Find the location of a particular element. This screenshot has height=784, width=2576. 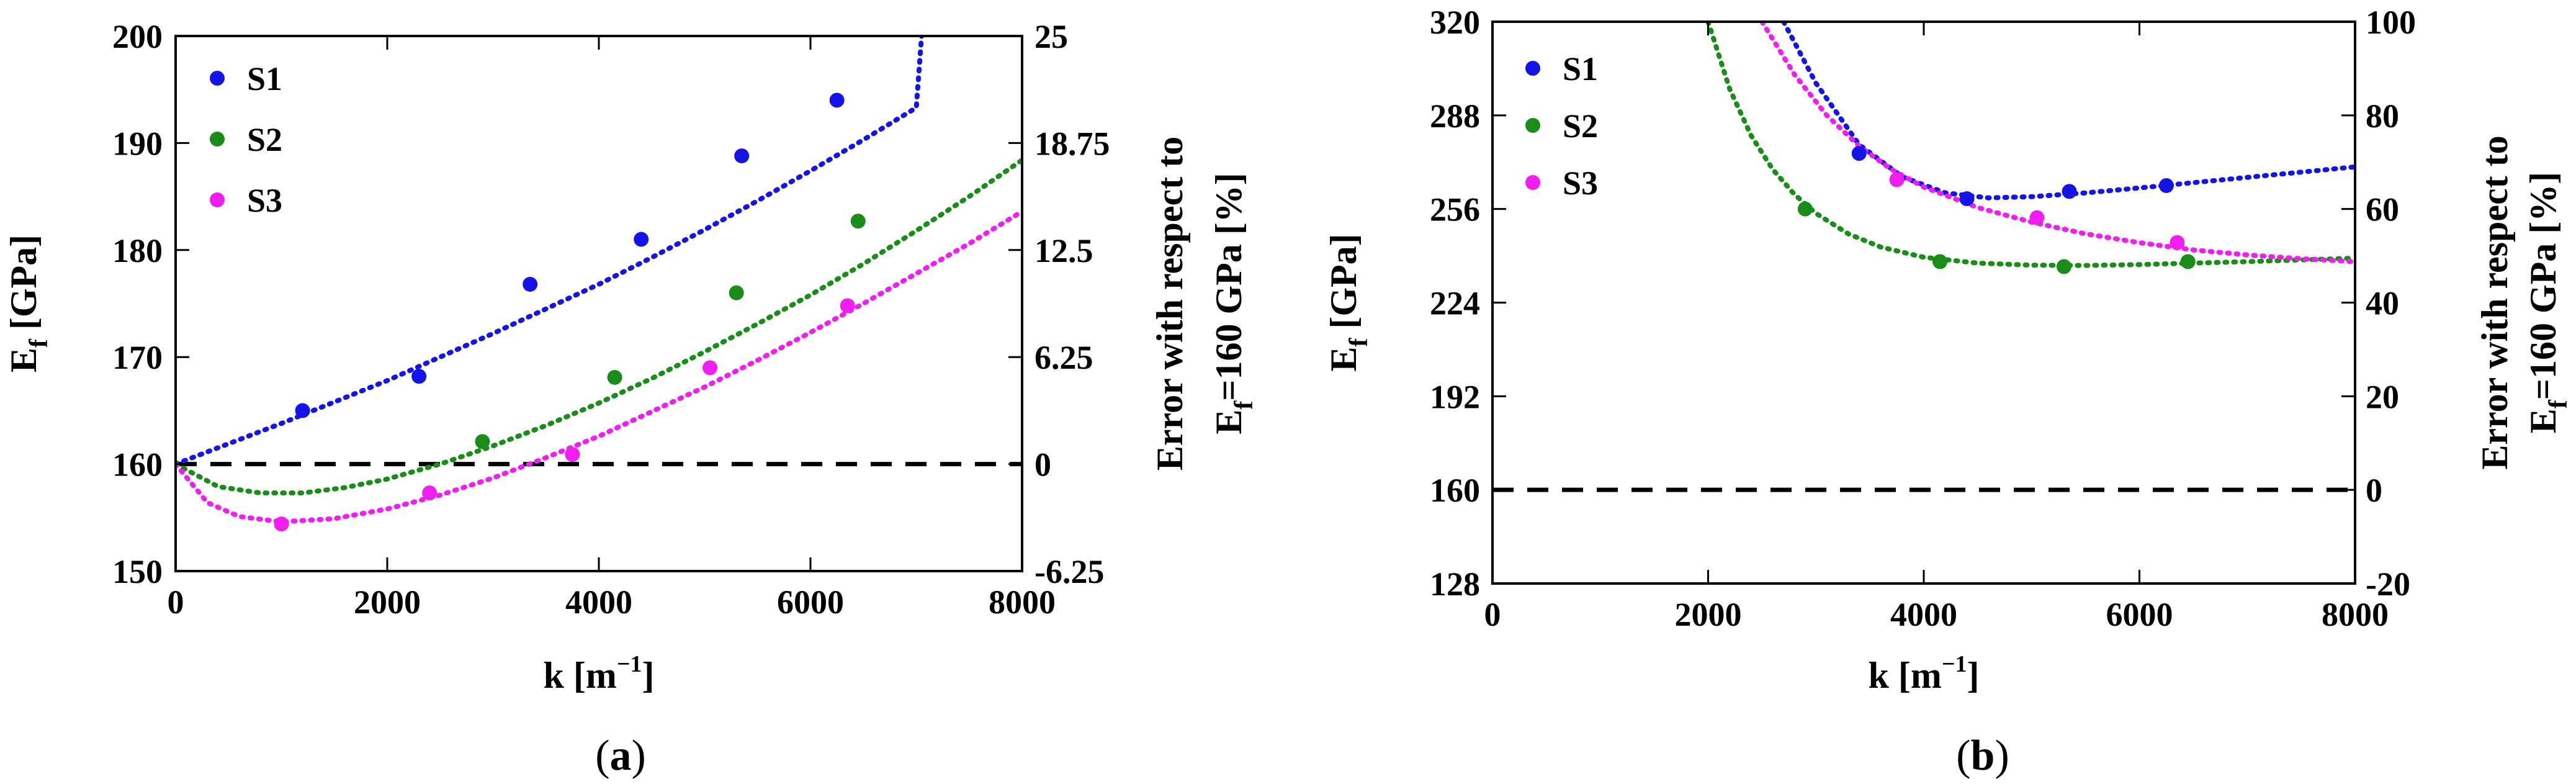

y-axis-label: Ef [GPa] is located at coordinates (28, 303).